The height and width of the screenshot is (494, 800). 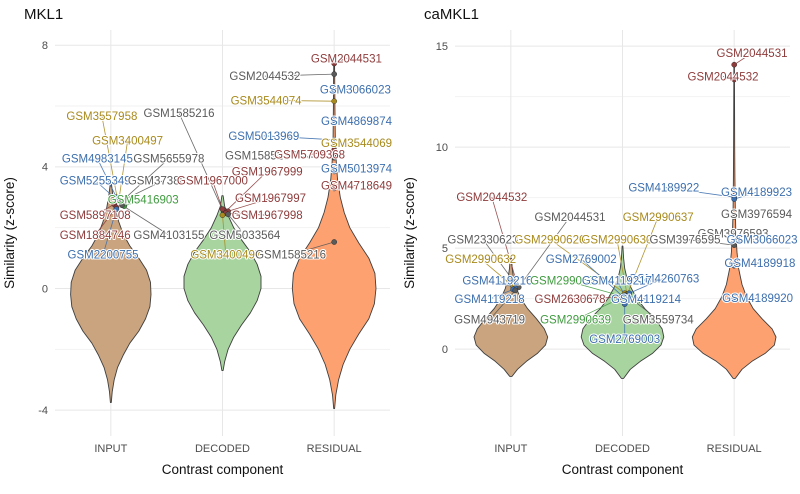 What do you see at coordinates (565, 282) in the screenshot?
I see `annotation-label: GSM2990639` at bounding box center [565, 282].